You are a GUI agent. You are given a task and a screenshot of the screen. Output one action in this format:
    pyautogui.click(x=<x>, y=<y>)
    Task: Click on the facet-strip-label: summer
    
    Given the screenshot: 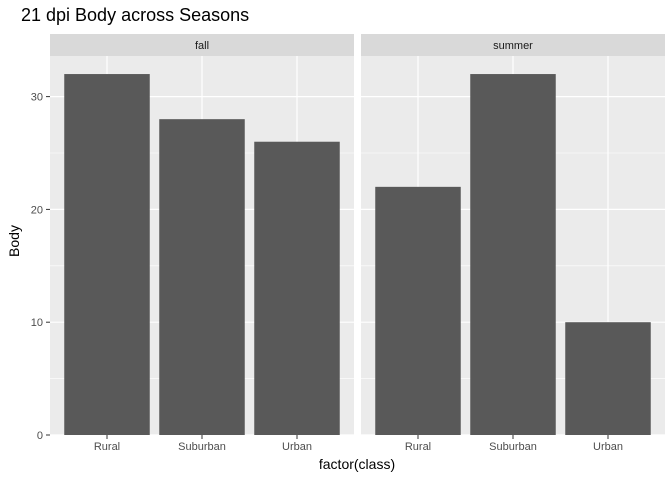 What is the action you would take?
    pyautogui.click(x=513, y=46)
    